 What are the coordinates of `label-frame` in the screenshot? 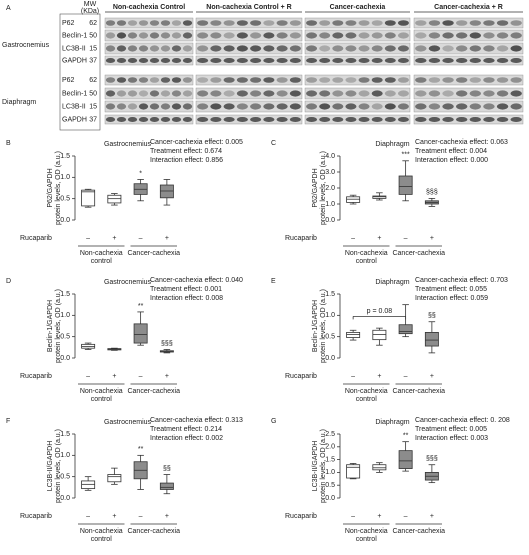 It's located at (80, 72).